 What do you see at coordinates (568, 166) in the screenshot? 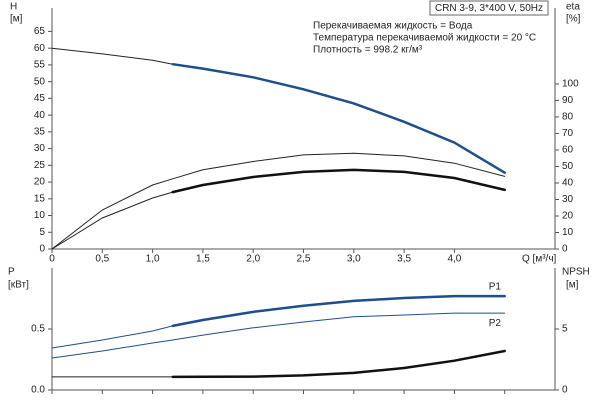
I see `y2-tick-label: 50` at bounding box center [568, 166].